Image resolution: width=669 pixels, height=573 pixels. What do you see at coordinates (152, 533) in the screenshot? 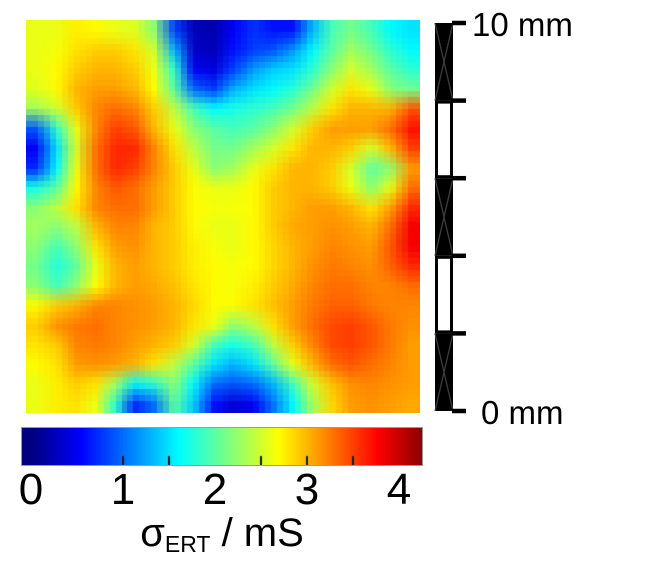
I see `sigma-symbol: σ` at bounding box center [152, 533].